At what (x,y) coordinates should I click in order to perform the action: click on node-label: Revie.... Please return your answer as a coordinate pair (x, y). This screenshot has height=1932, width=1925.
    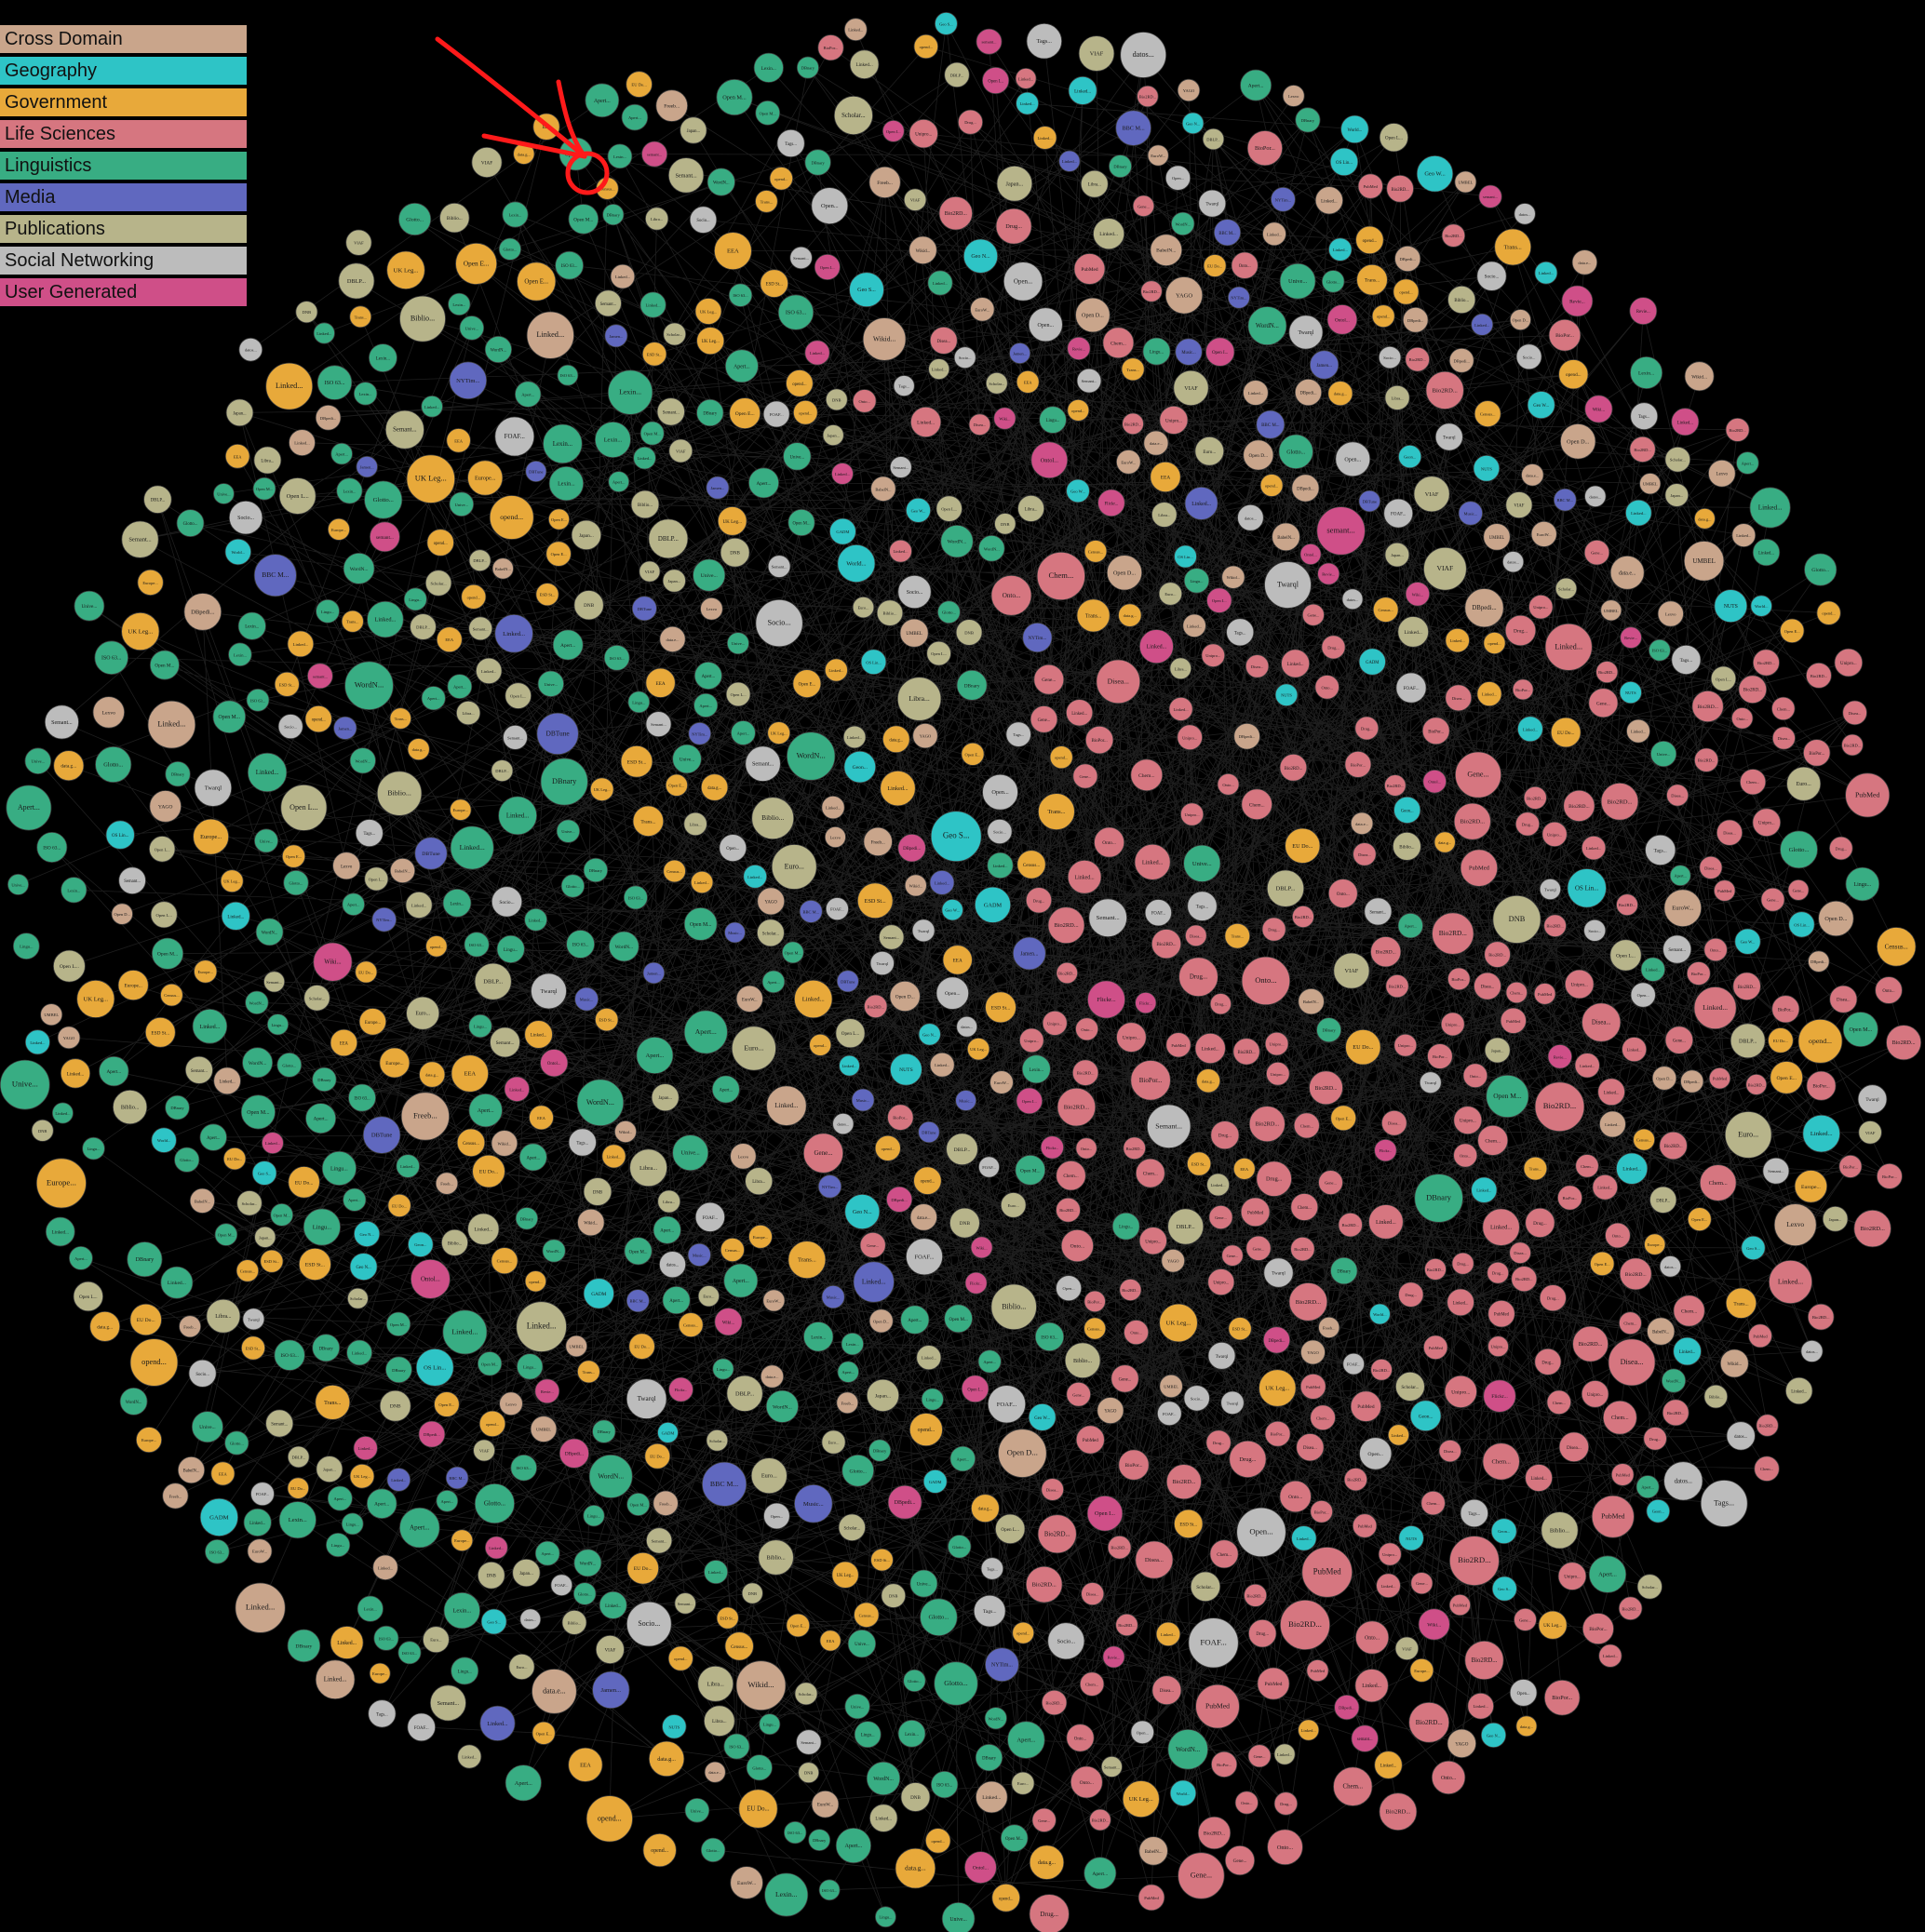
    Looking at the image, I should click on (1643, 312).